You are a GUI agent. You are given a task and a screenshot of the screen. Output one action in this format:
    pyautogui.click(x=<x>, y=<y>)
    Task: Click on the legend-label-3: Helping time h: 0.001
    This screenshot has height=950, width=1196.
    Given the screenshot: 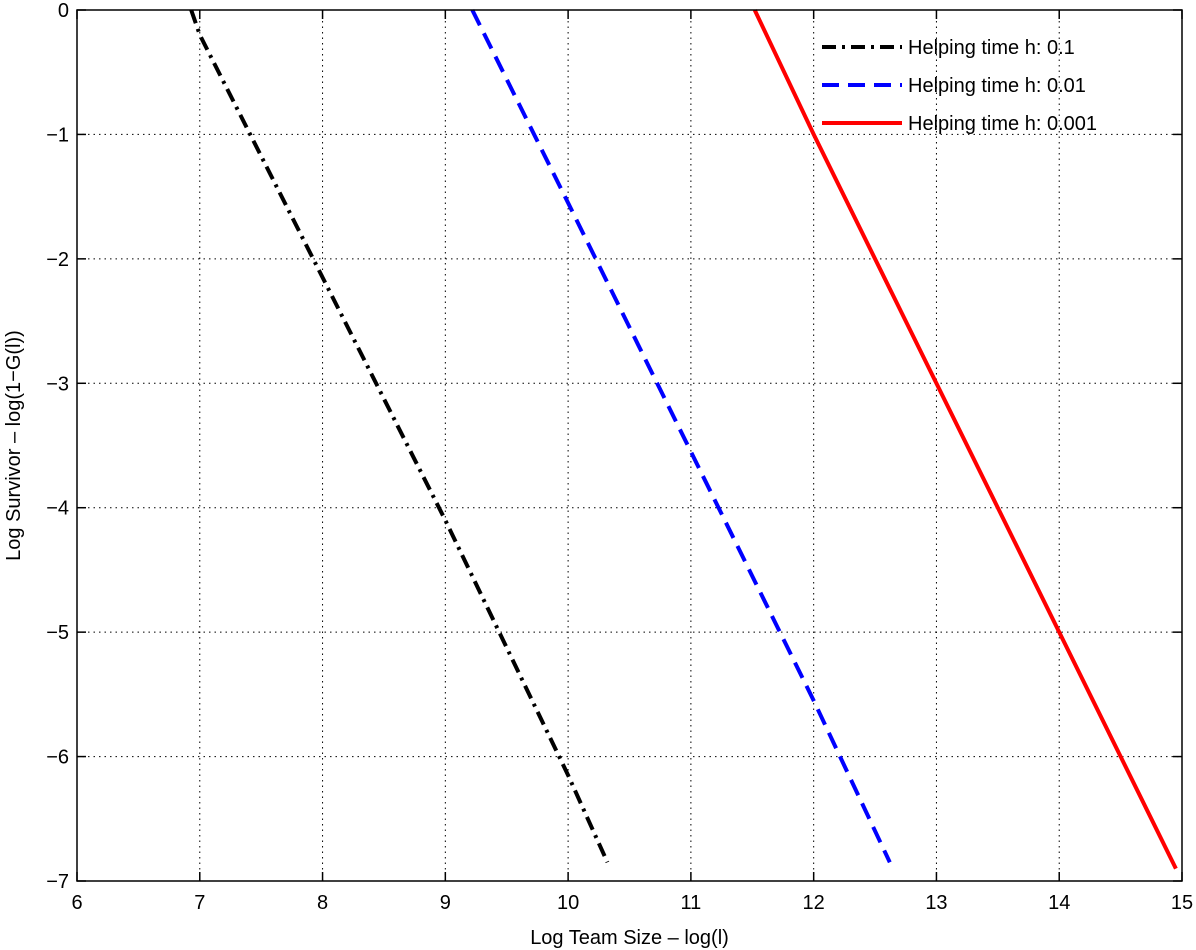 What is the action you would take?
    pyautogui.click(x=1002, y=124)
    